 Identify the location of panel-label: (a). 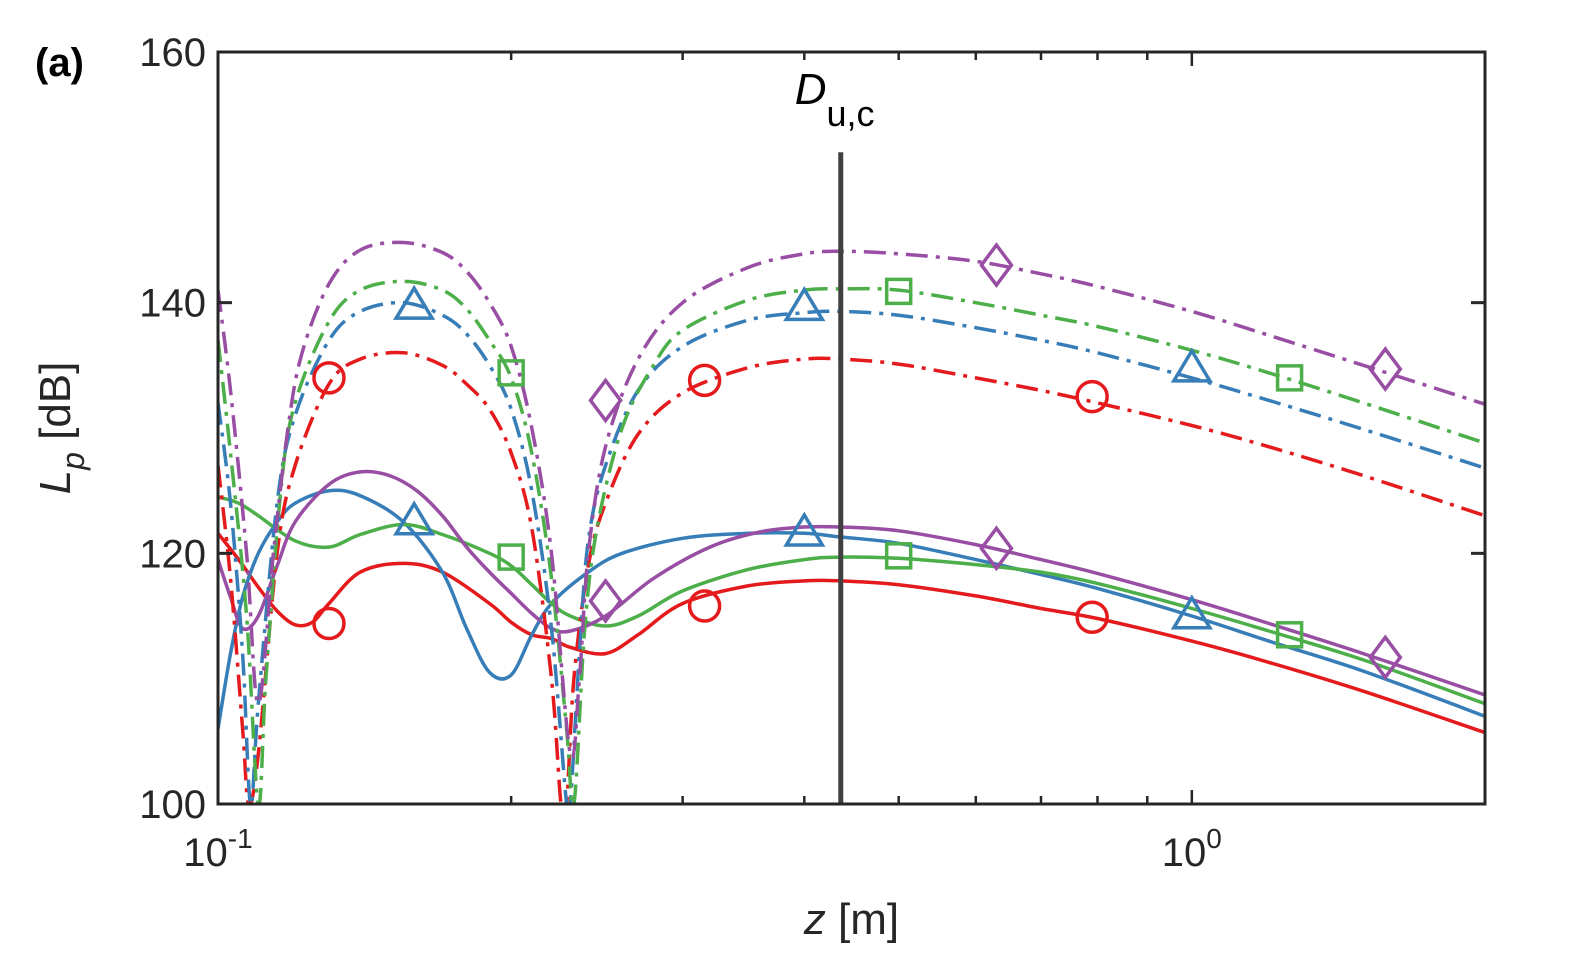
(59, 63).